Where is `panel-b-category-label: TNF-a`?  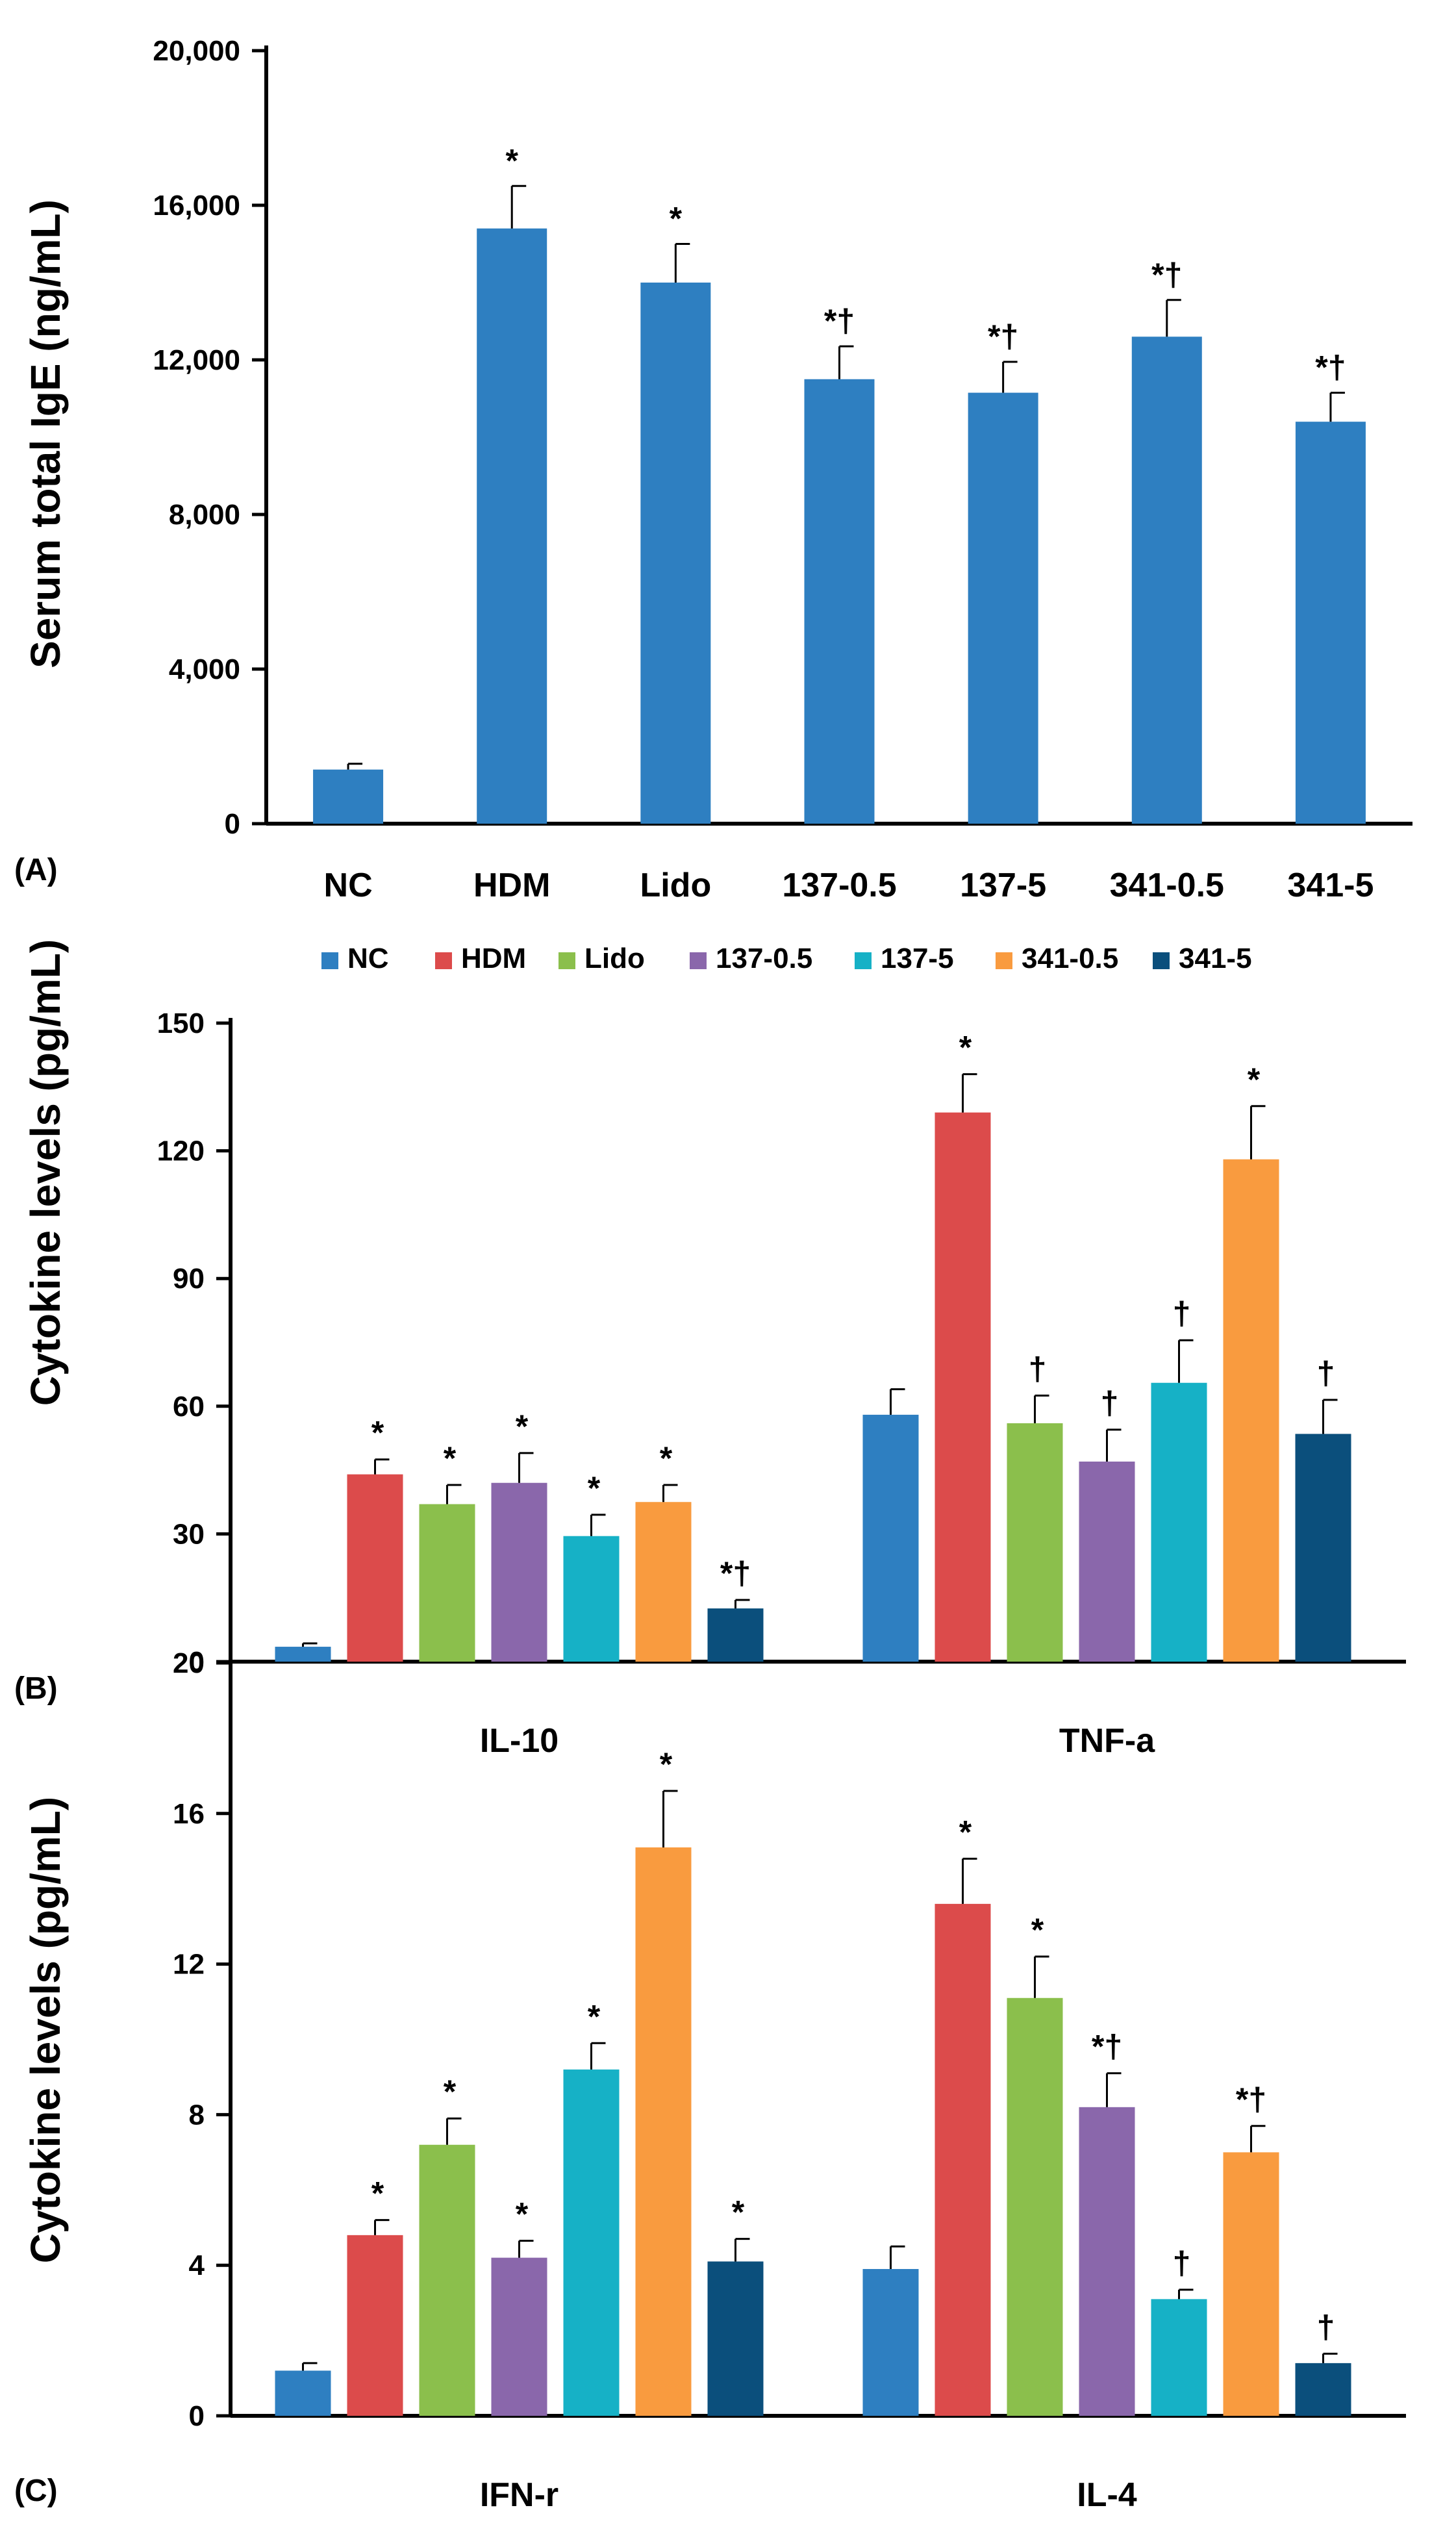 panel-b-category-label: TNF-a is located at coordinates (1107, 1741).